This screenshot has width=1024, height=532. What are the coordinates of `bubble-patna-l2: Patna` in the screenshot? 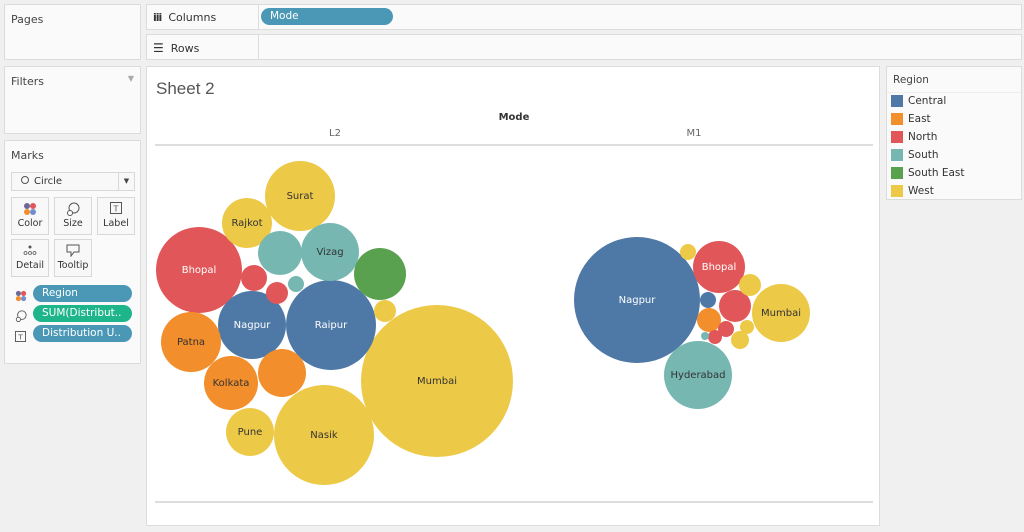 It's located at (191, 342).